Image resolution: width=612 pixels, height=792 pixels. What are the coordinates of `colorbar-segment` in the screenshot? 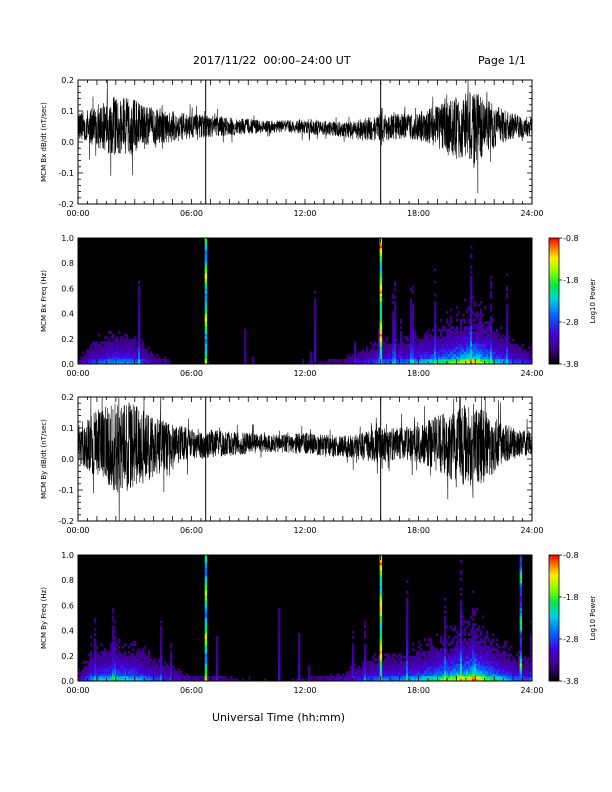 It's located at (554, 256).